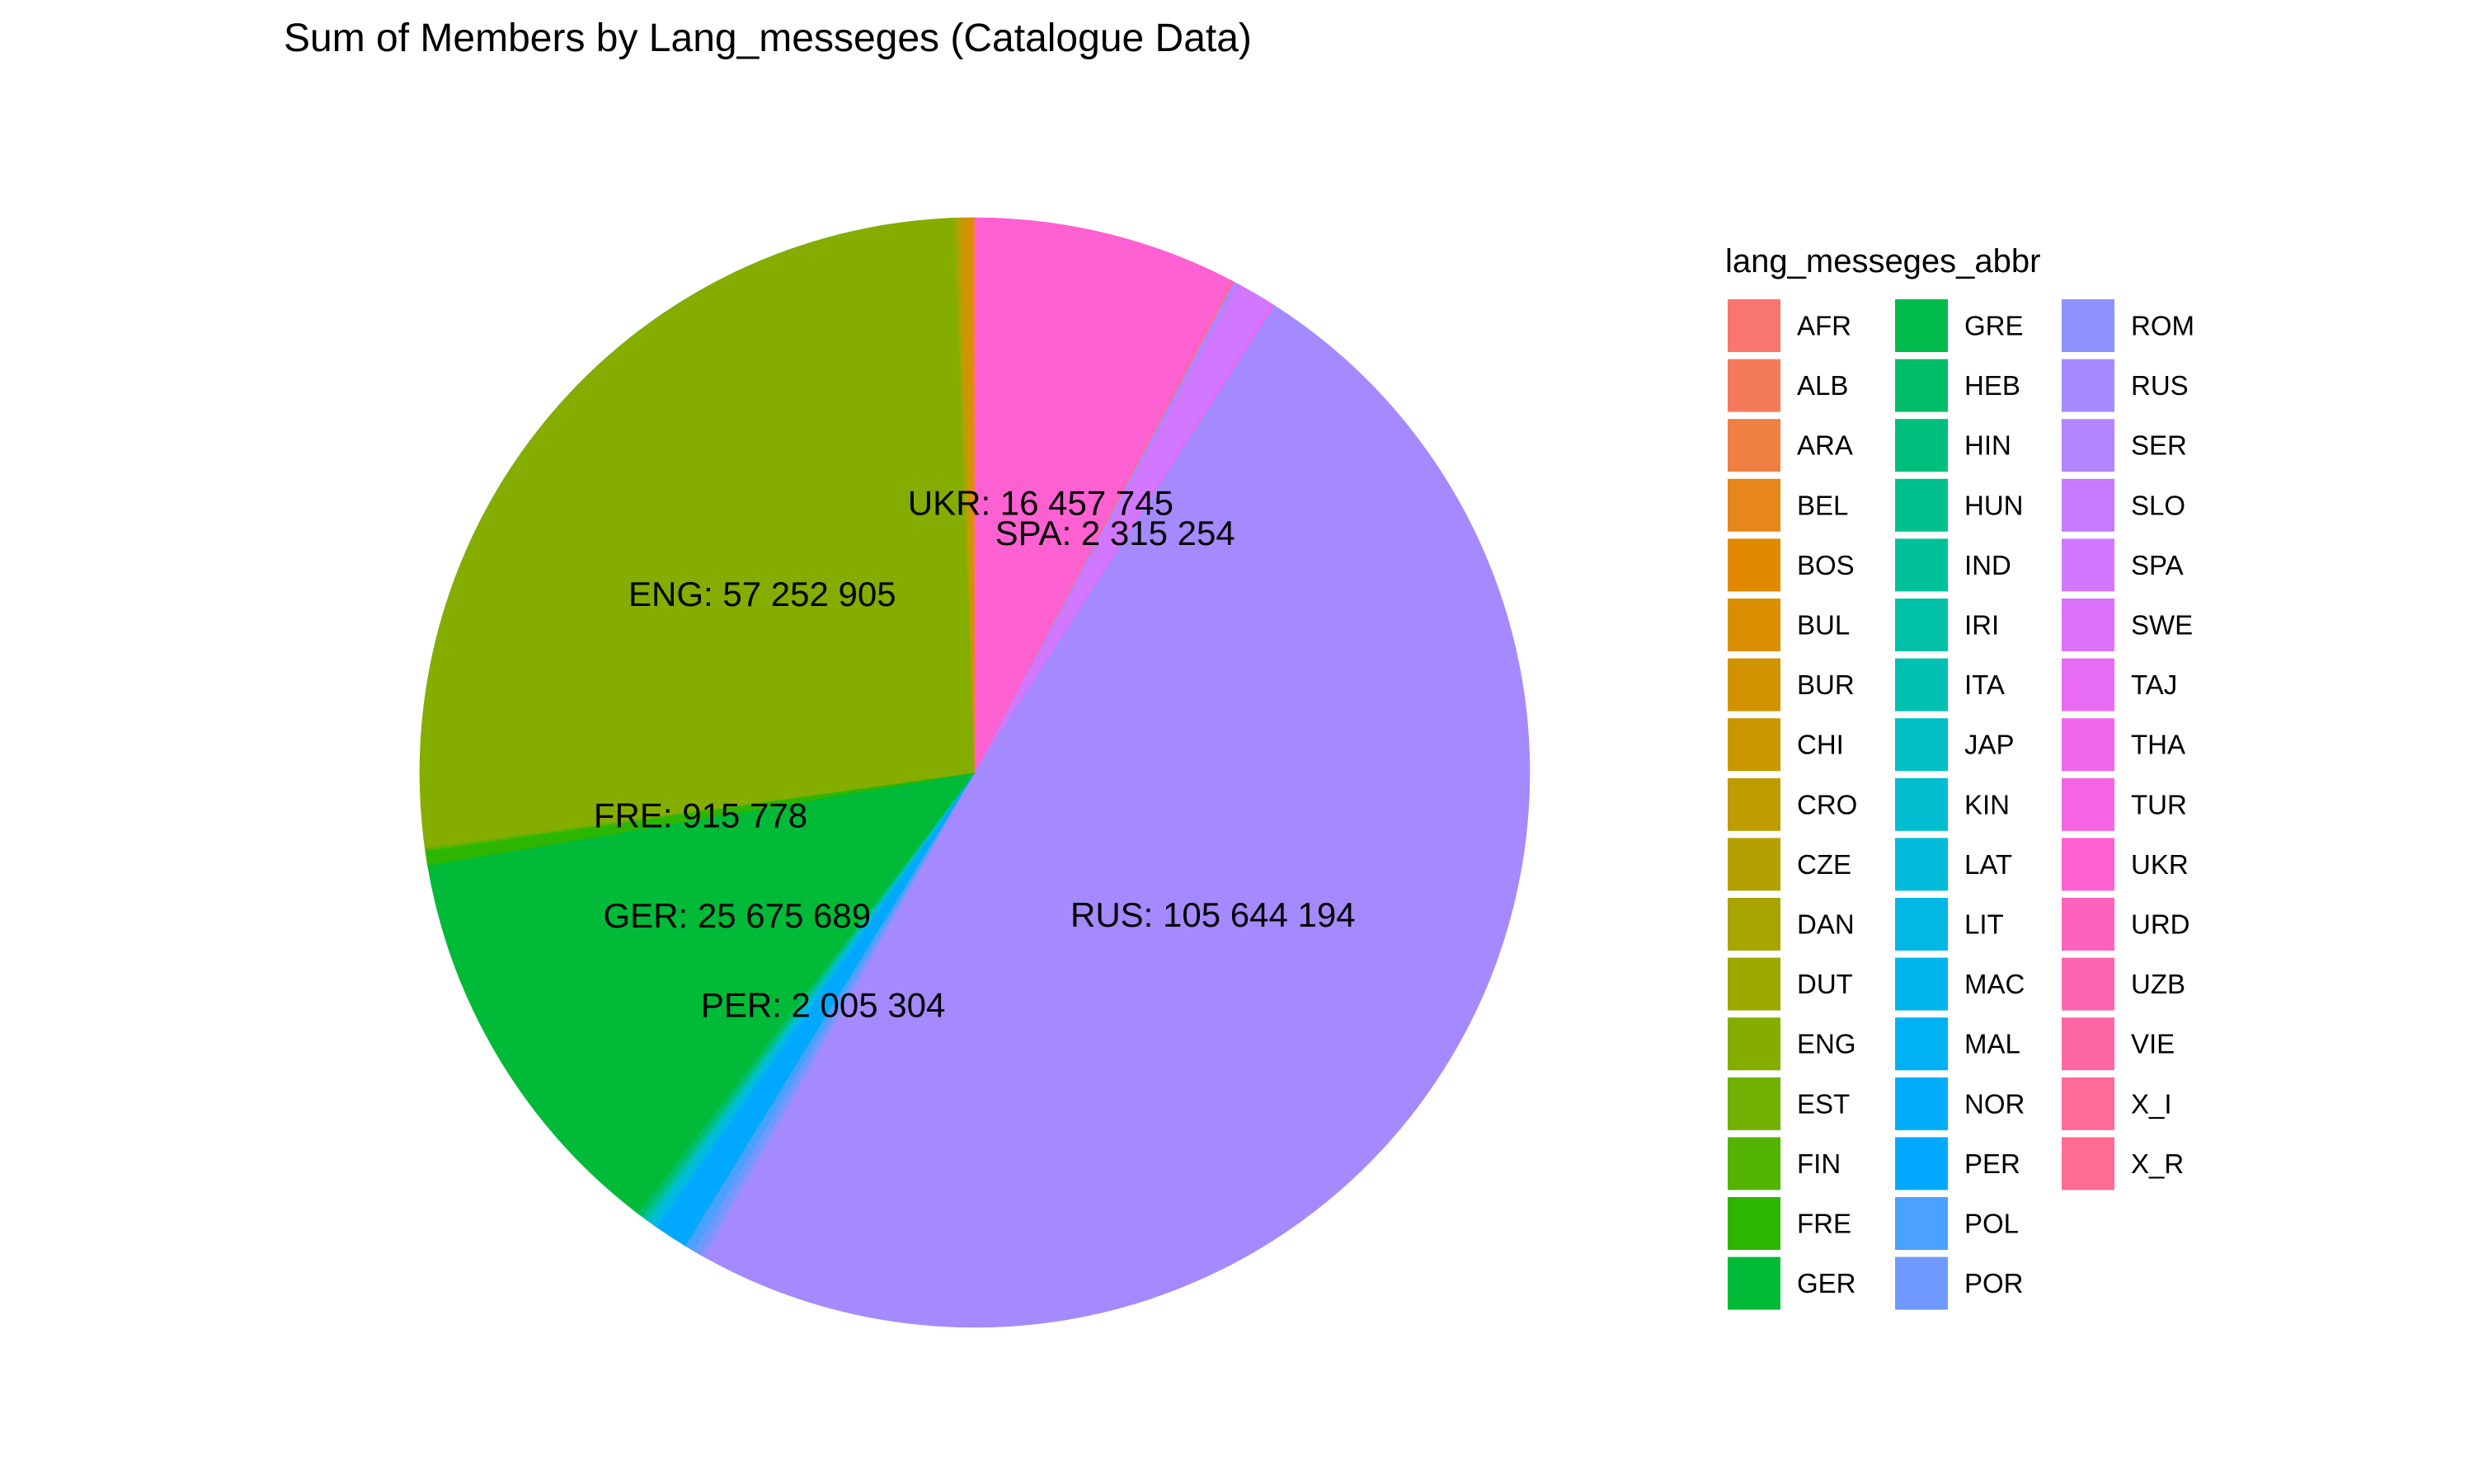  Describe the element at coordinates (1991, 1224) in the screenshot. I see `legend-label: POL` at that location.